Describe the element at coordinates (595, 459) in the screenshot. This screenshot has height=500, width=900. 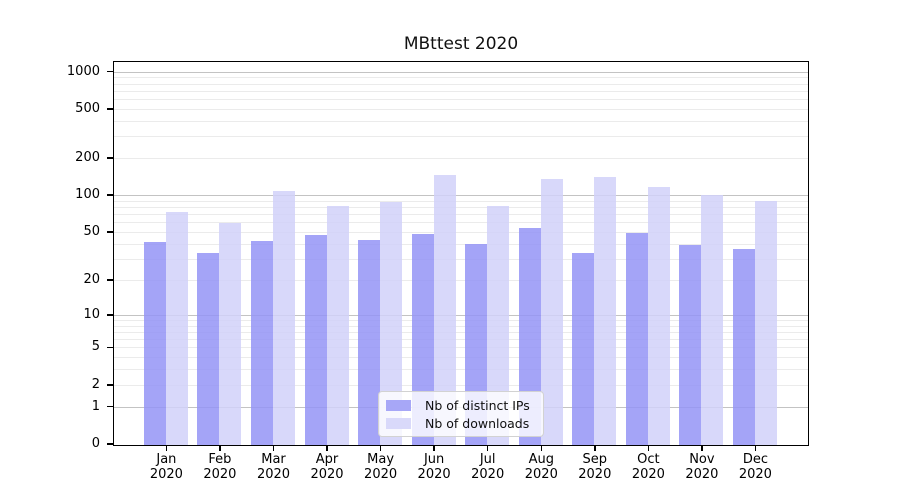
I see `x-tick-month: Sep` at that location.